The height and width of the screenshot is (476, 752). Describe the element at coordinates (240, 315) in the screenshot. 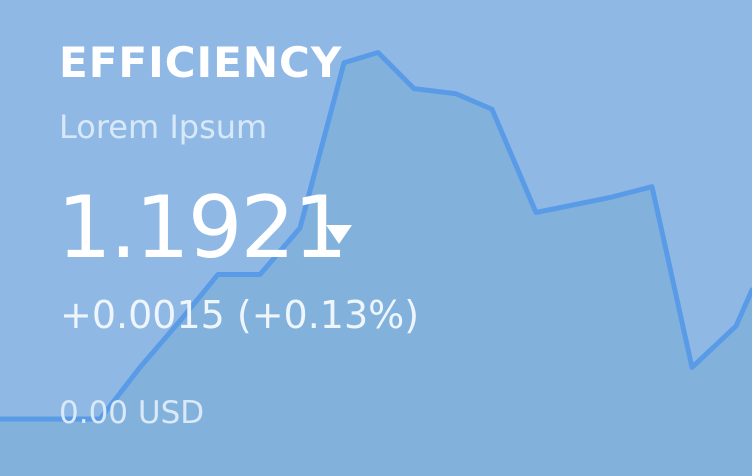

I see `price-change: +0.0015 (+0.13%)` at that location.